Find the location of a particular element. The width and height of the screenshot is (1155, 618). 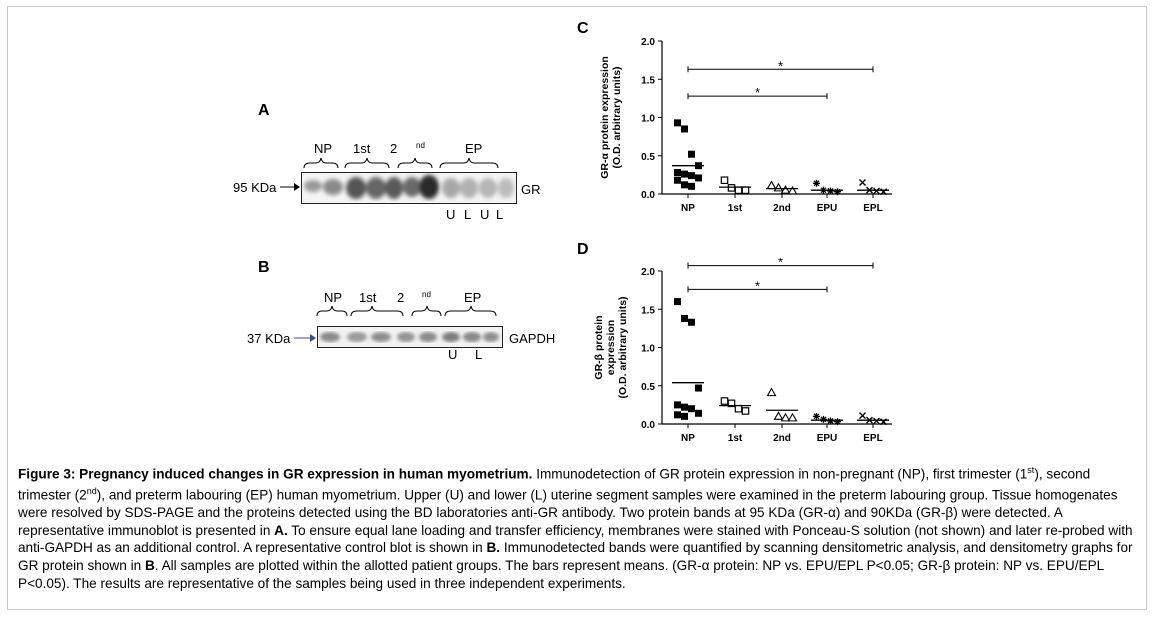

band-label-gr: GR is located at coordinates (531, 189).